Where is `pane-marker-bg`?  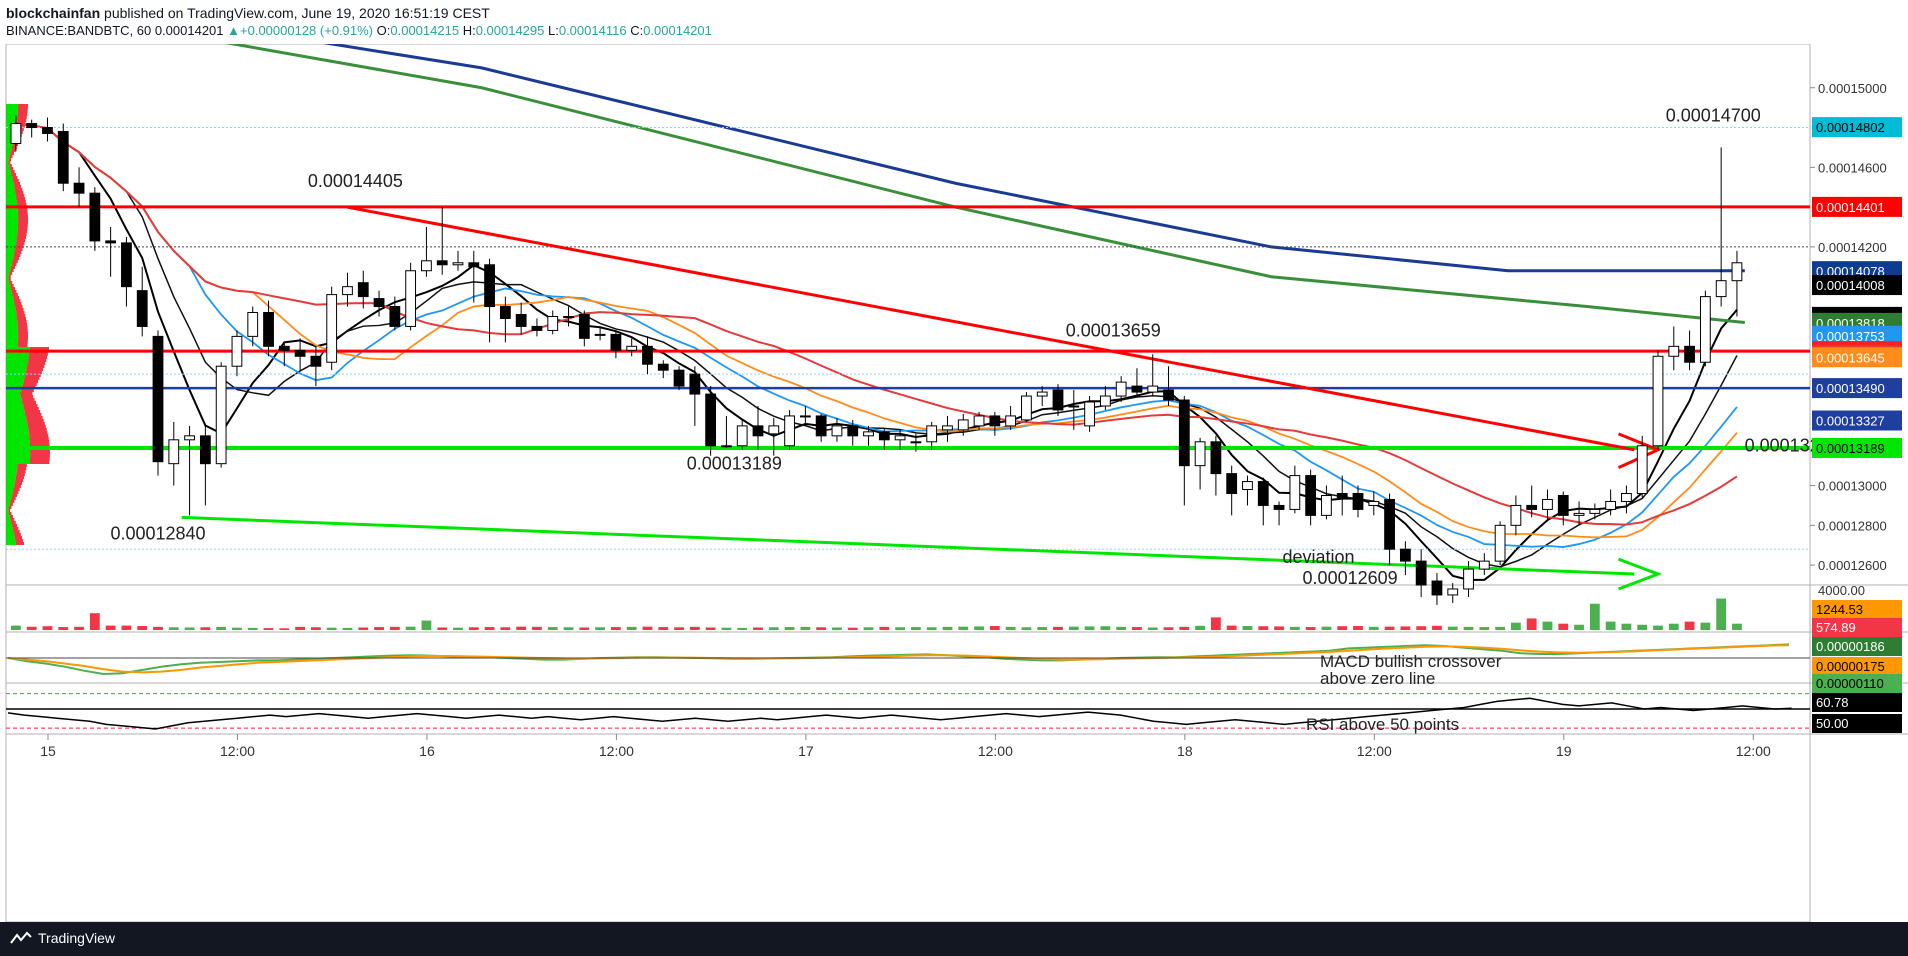 pane-marker-bg is located at coordinates (1857, 646).